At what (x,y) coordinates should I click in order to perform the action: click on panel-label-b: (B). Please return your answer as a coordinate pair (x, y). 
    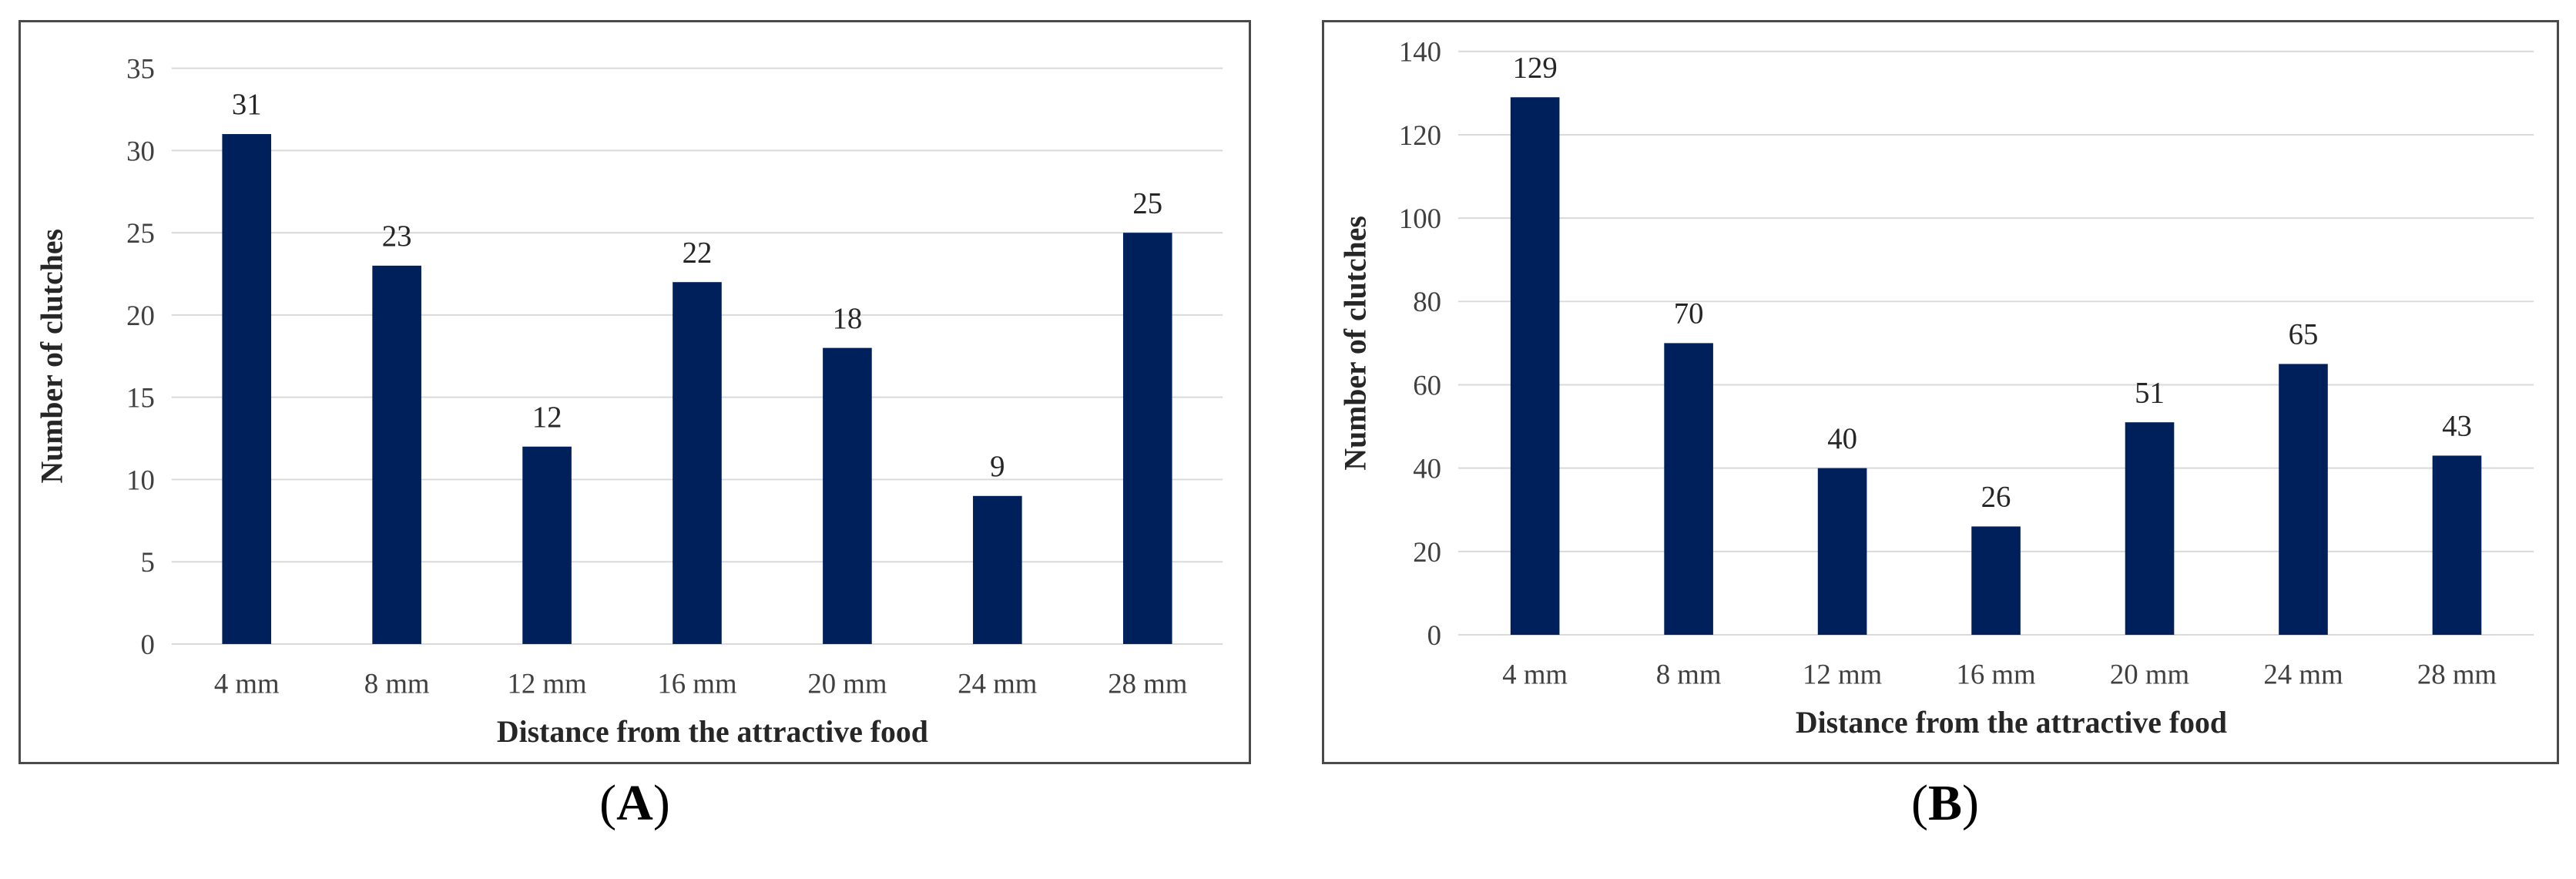
    Looking at the image, I should click on (1945, 803).